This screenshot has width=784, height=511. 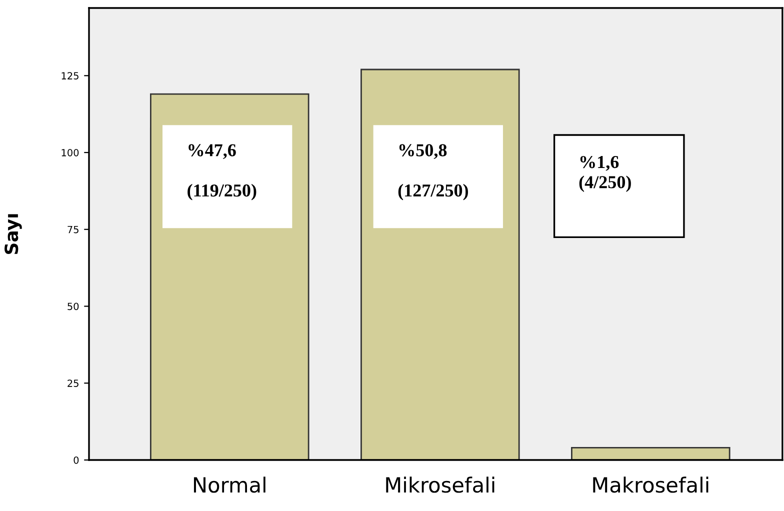 I want to click on y-tick-label: 75, so click(x=73, y=230).